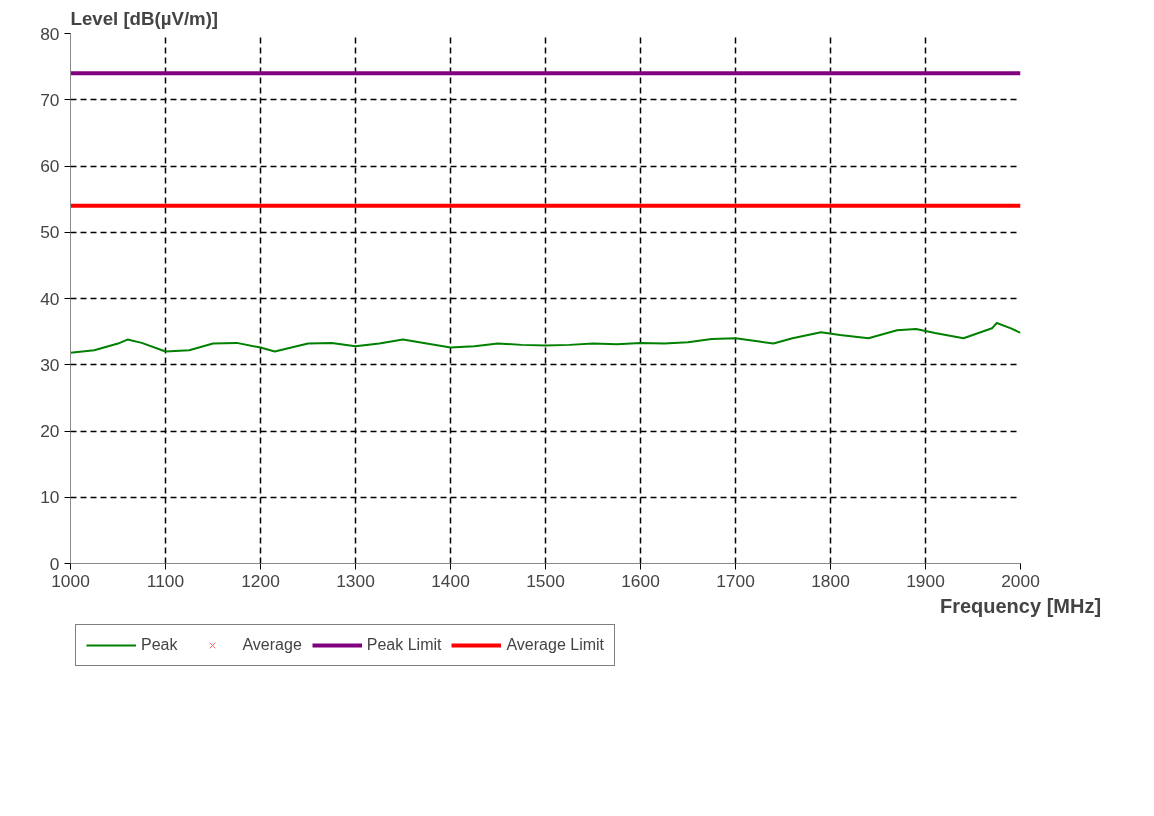 The height and width of the screenshot is (816, 1154). I want to click on y-tick-label: 60, so click(50, 166).